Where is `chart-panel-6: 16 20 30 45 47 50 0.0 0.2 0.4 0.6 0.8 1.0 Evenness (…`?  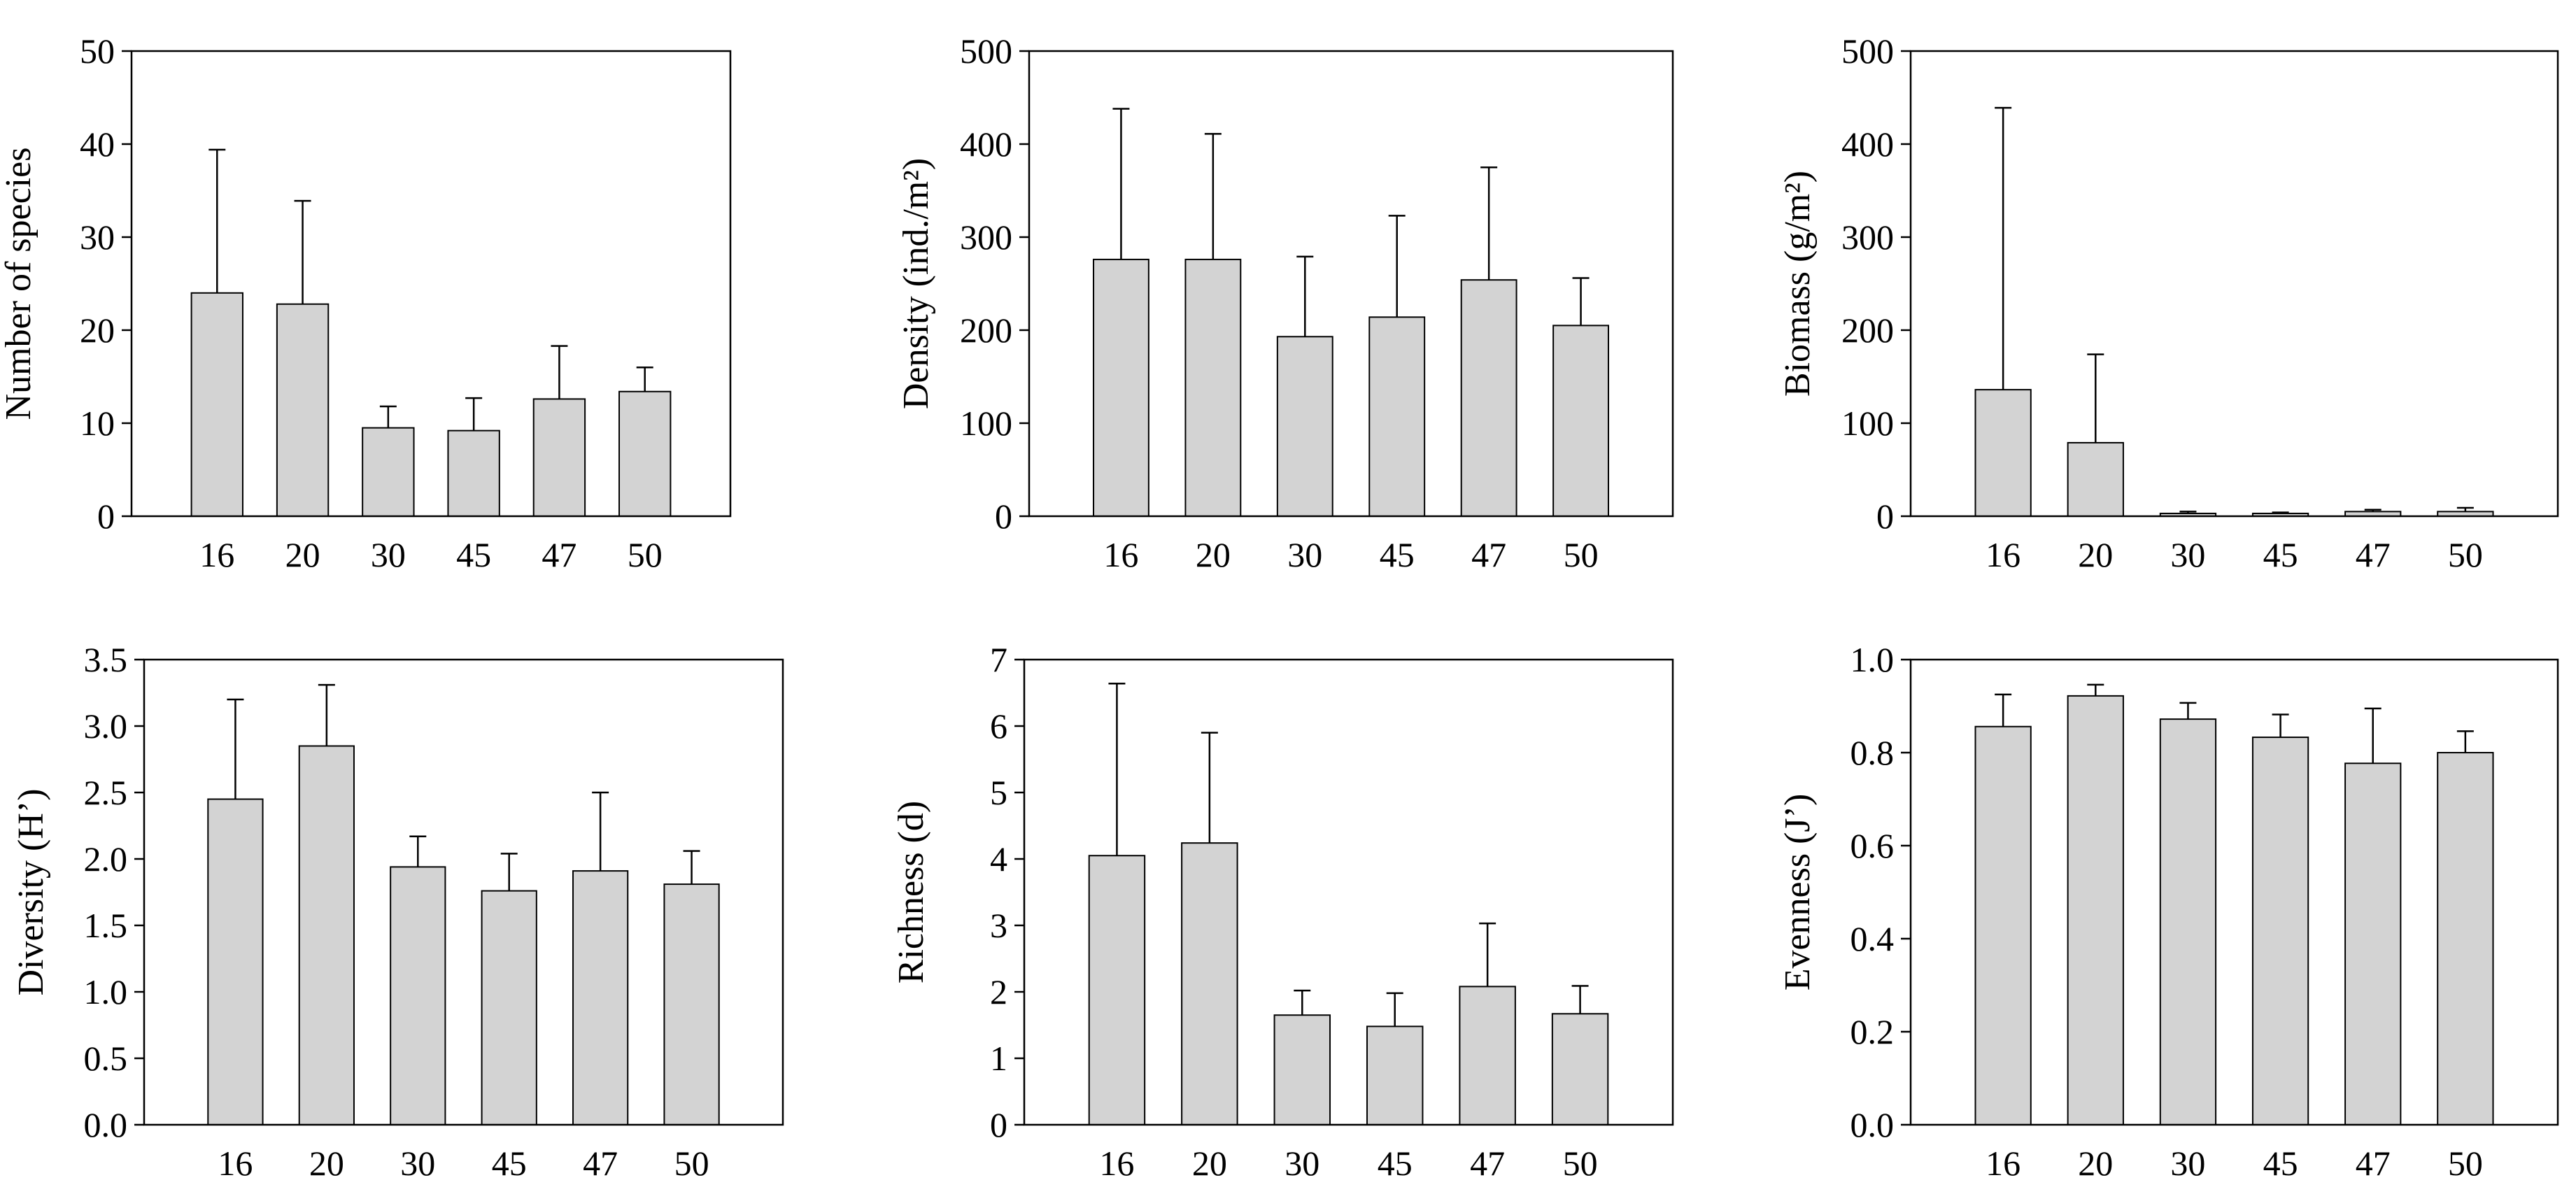 chart-panel-6: 16 20 30 45 47 50 0.0 0.2 0.4 0.6 0.8 1.0 Evenness (… is located at coordinates (2168, 911).